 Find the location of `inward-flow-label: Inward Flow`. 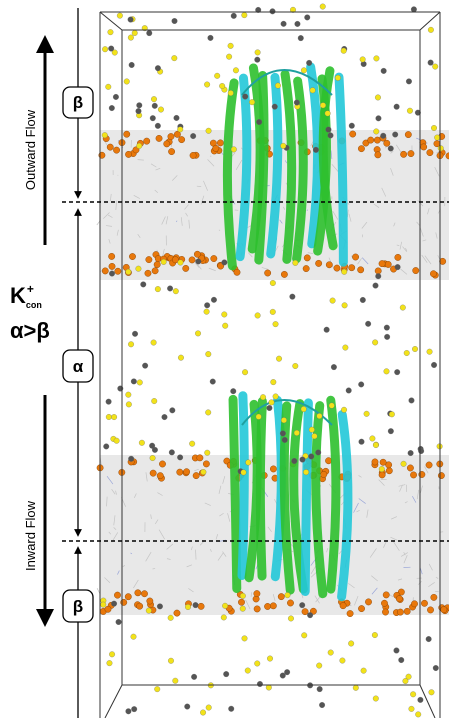

inward-flow-label: Inward Flow is located at coordinates (30, 535).